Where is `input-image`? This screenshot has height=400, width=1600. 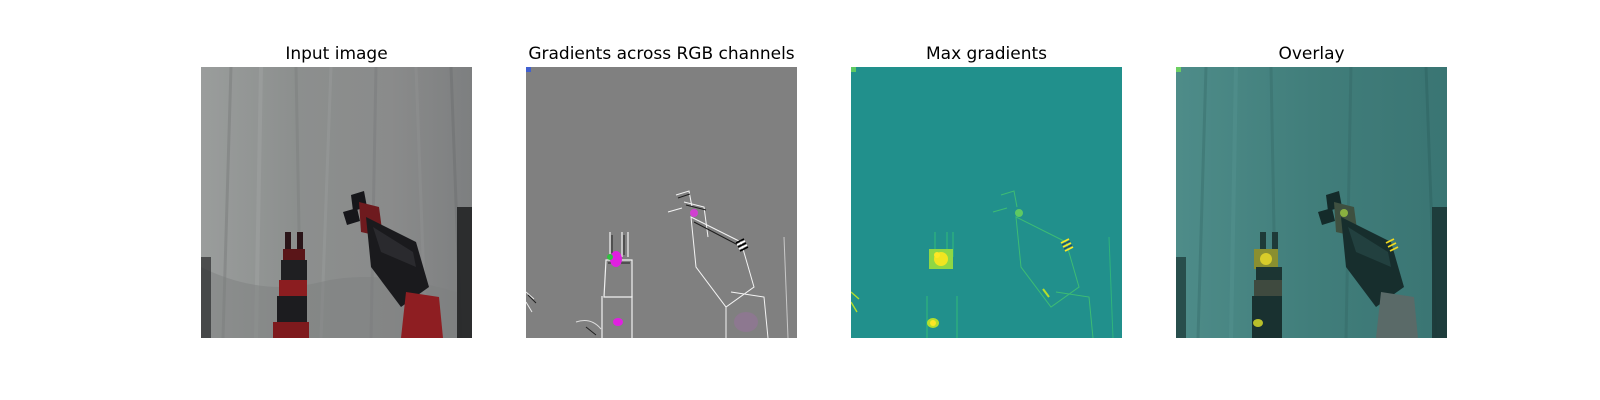 input-image is located at coordinates (336, 202).